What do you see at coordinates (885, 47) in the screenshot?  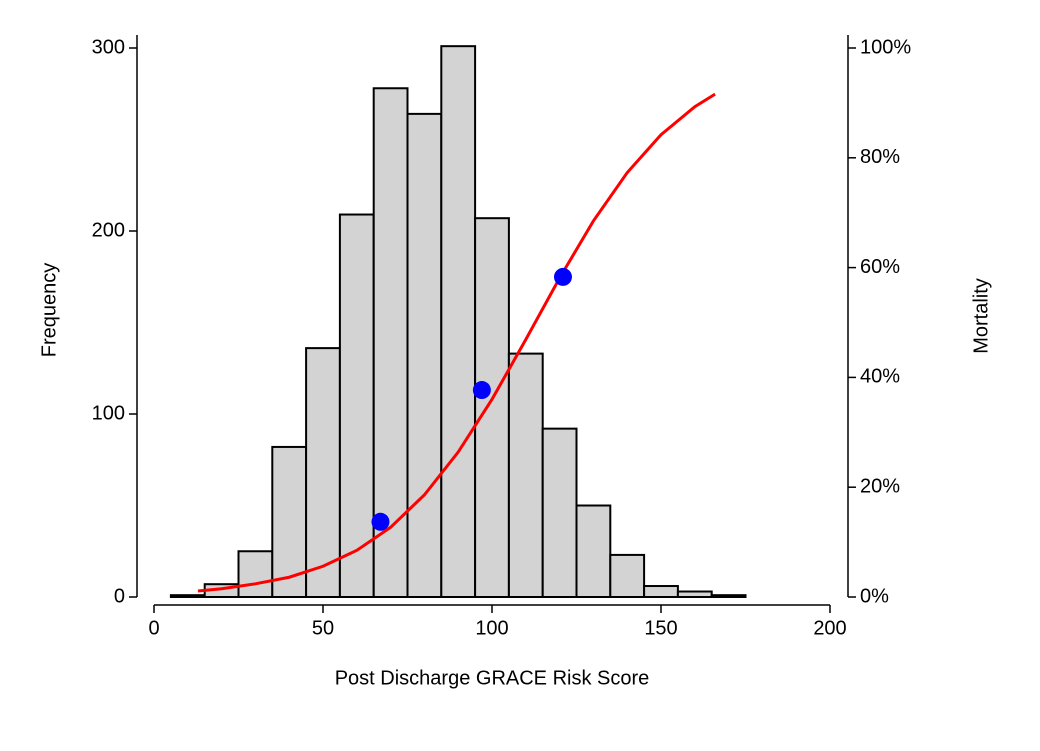 I see `y2-tick-label: 100%` at bounding box center [885, 47].